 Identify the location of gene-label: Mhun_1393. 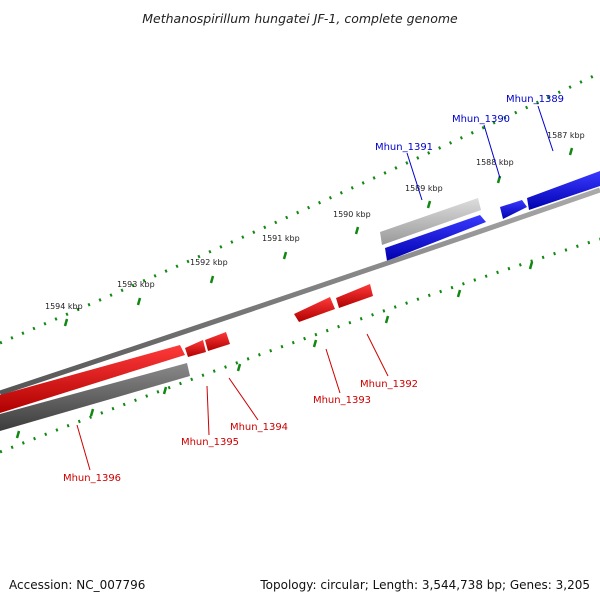
(342, 400).